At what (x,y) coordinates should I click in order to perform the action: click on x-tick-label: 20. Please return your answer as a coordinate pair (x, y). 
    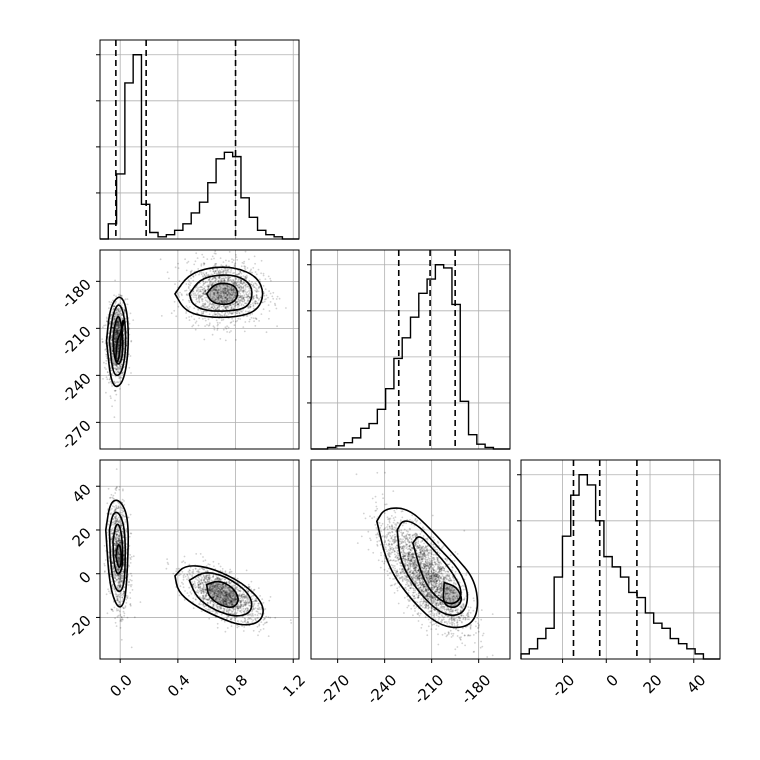
    Looking at the image, I should click on (653, 684).